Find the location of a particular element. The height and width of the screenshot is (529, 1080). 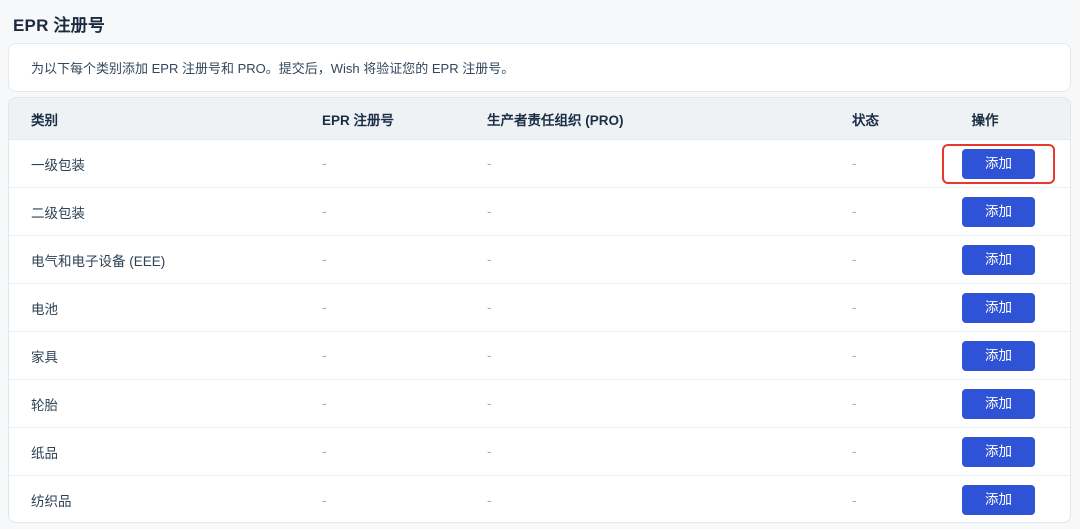

table-row: 一级包装 - - - 添加 is located at coordinates (539, 164).